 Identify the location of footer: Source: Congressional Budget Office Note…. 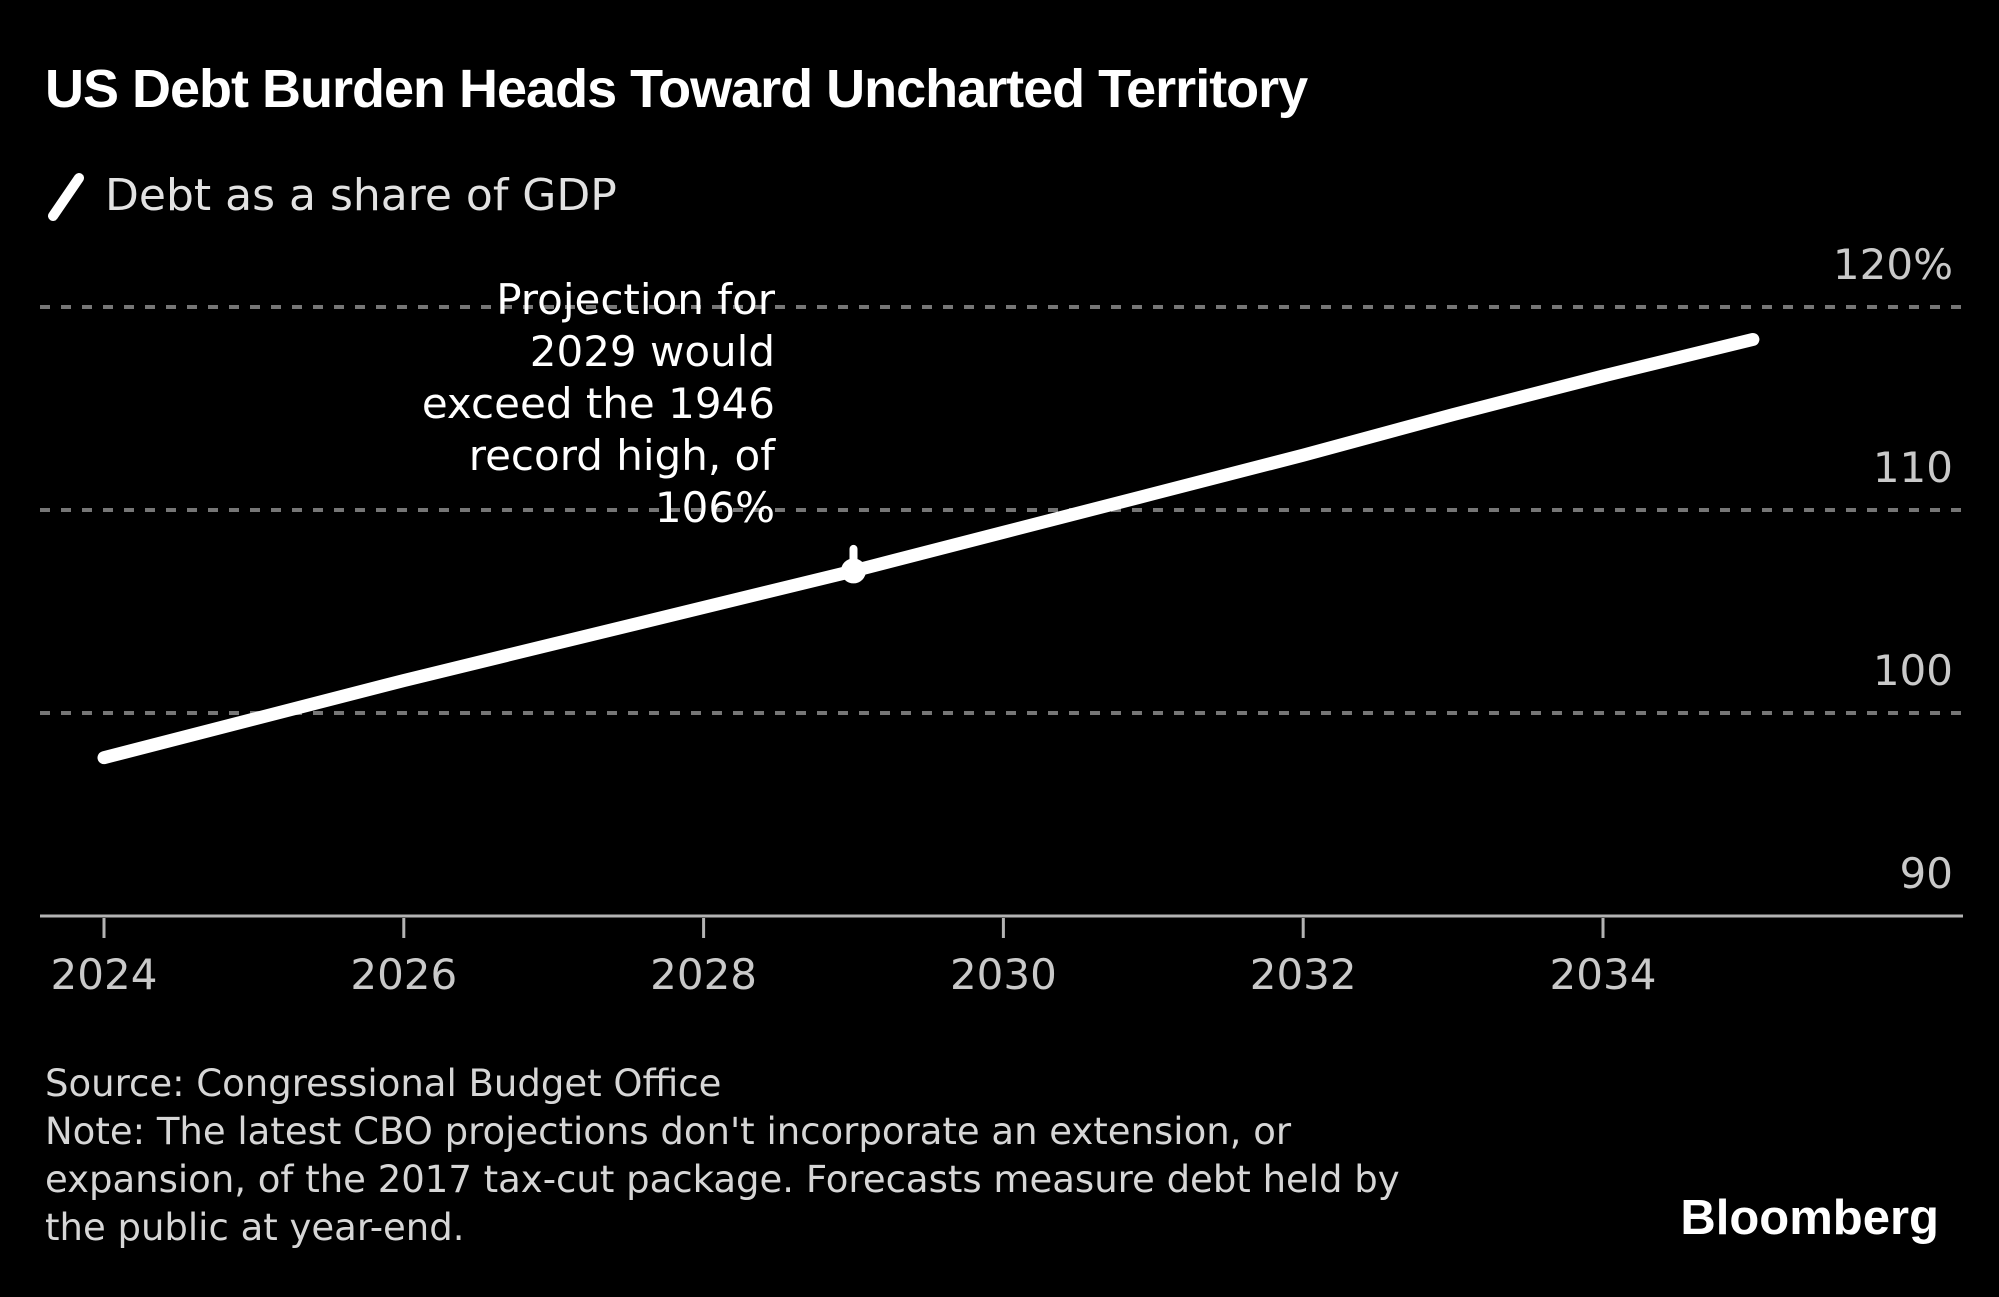
(722, 1156).